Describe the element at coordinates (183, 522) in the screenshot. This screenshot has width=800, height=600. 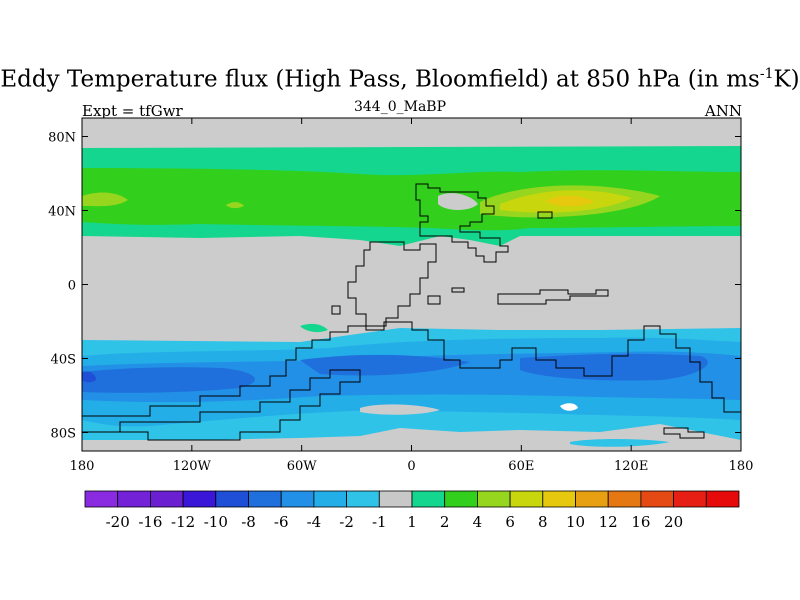
I see `colorbar-label: -12` at that location.